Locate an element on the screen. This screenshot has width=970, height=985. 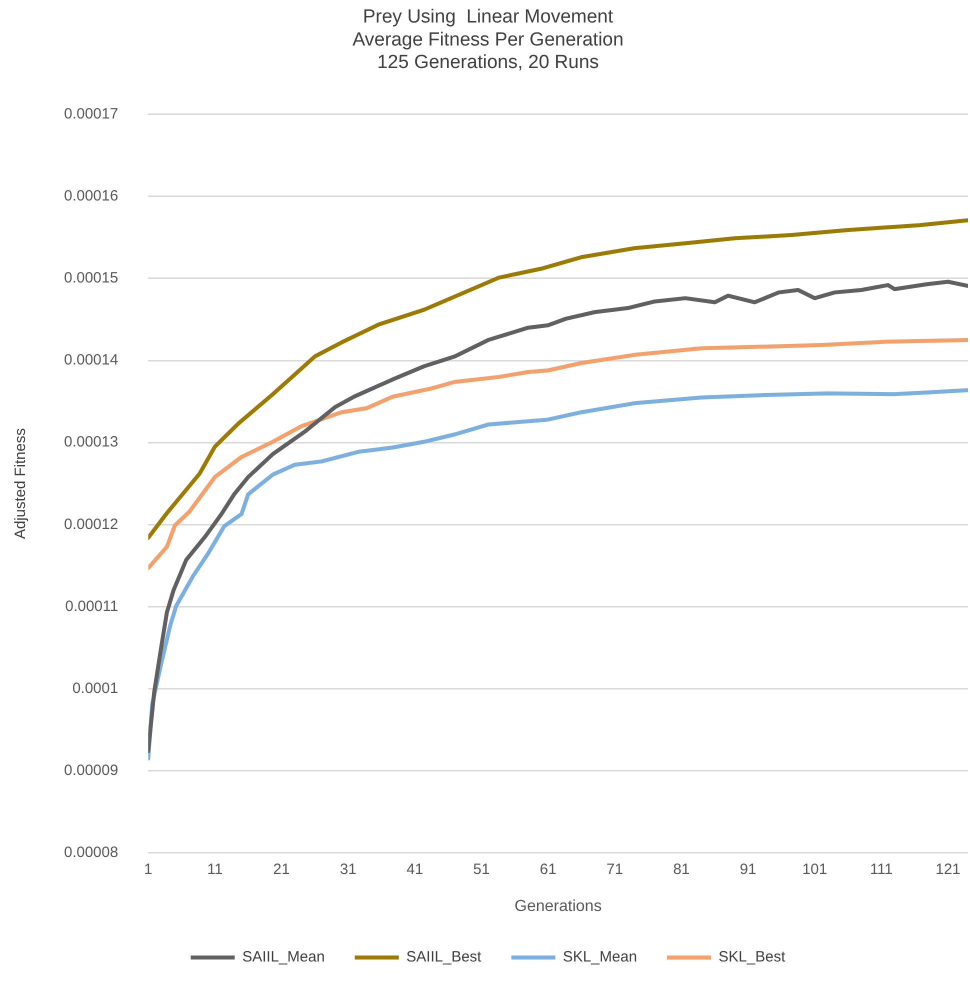
y-tick-label: 0.00012 is located at coordinates (91, 524).